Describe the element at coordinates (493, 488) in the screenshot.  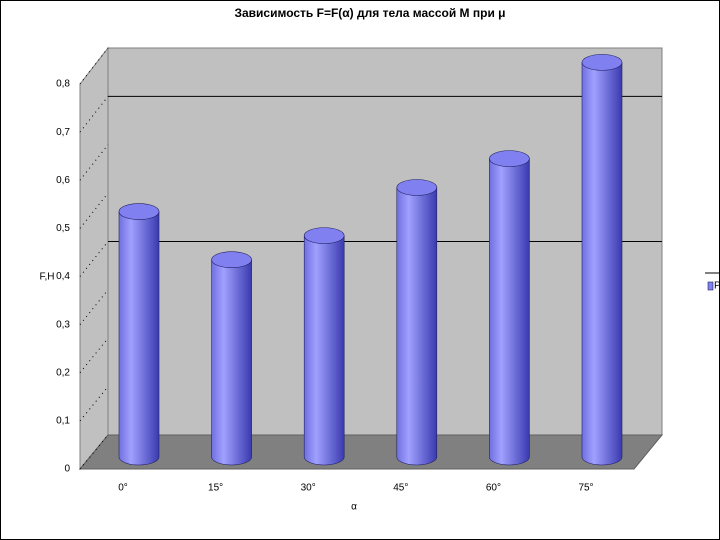
I see `x-tick-label: 60°` at that location.